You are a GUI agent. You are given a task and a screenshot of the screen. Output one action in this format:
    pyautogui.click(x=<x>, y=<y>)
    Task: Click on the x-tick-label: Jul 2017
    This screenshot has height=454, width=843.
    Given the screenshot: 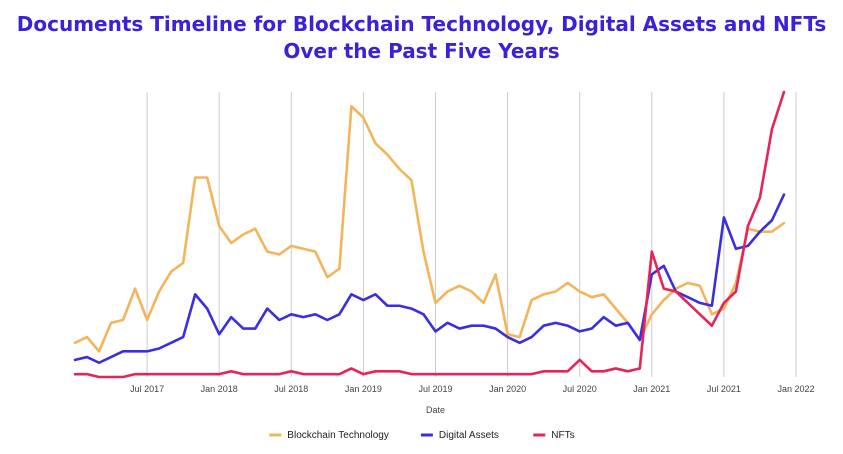 What is the action you would take?
    pyautogui.click(x=147, y=389)
    